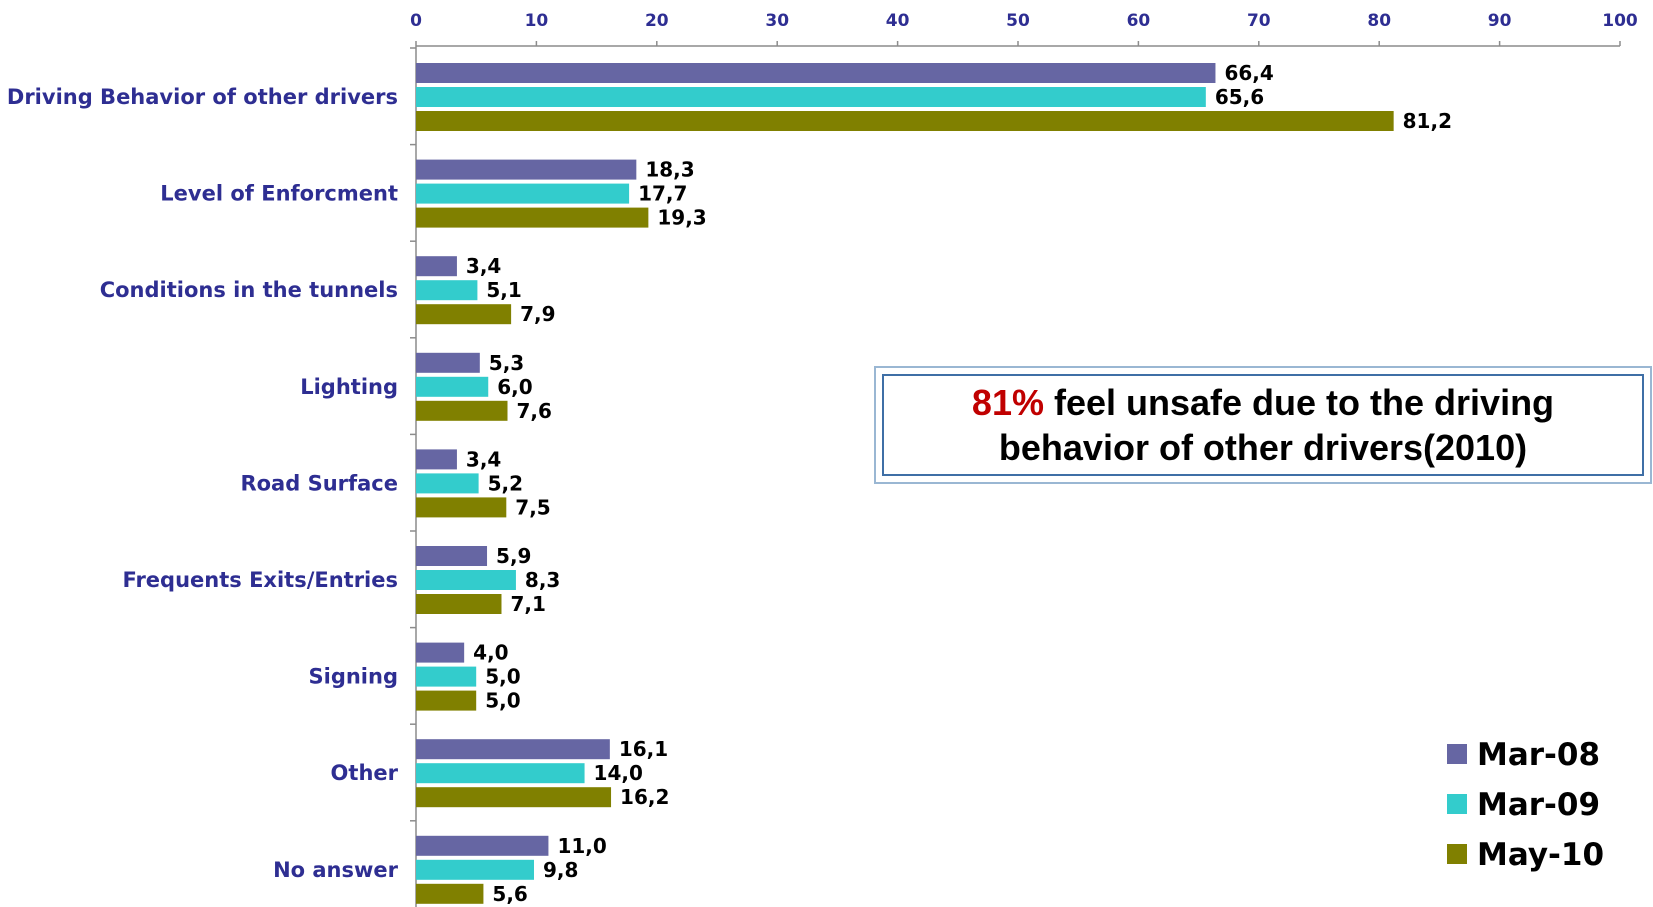 Image resolution: width=1653 pixels, height=907 pixels. I want to click on data-label: 4,0, so click(490, 653).